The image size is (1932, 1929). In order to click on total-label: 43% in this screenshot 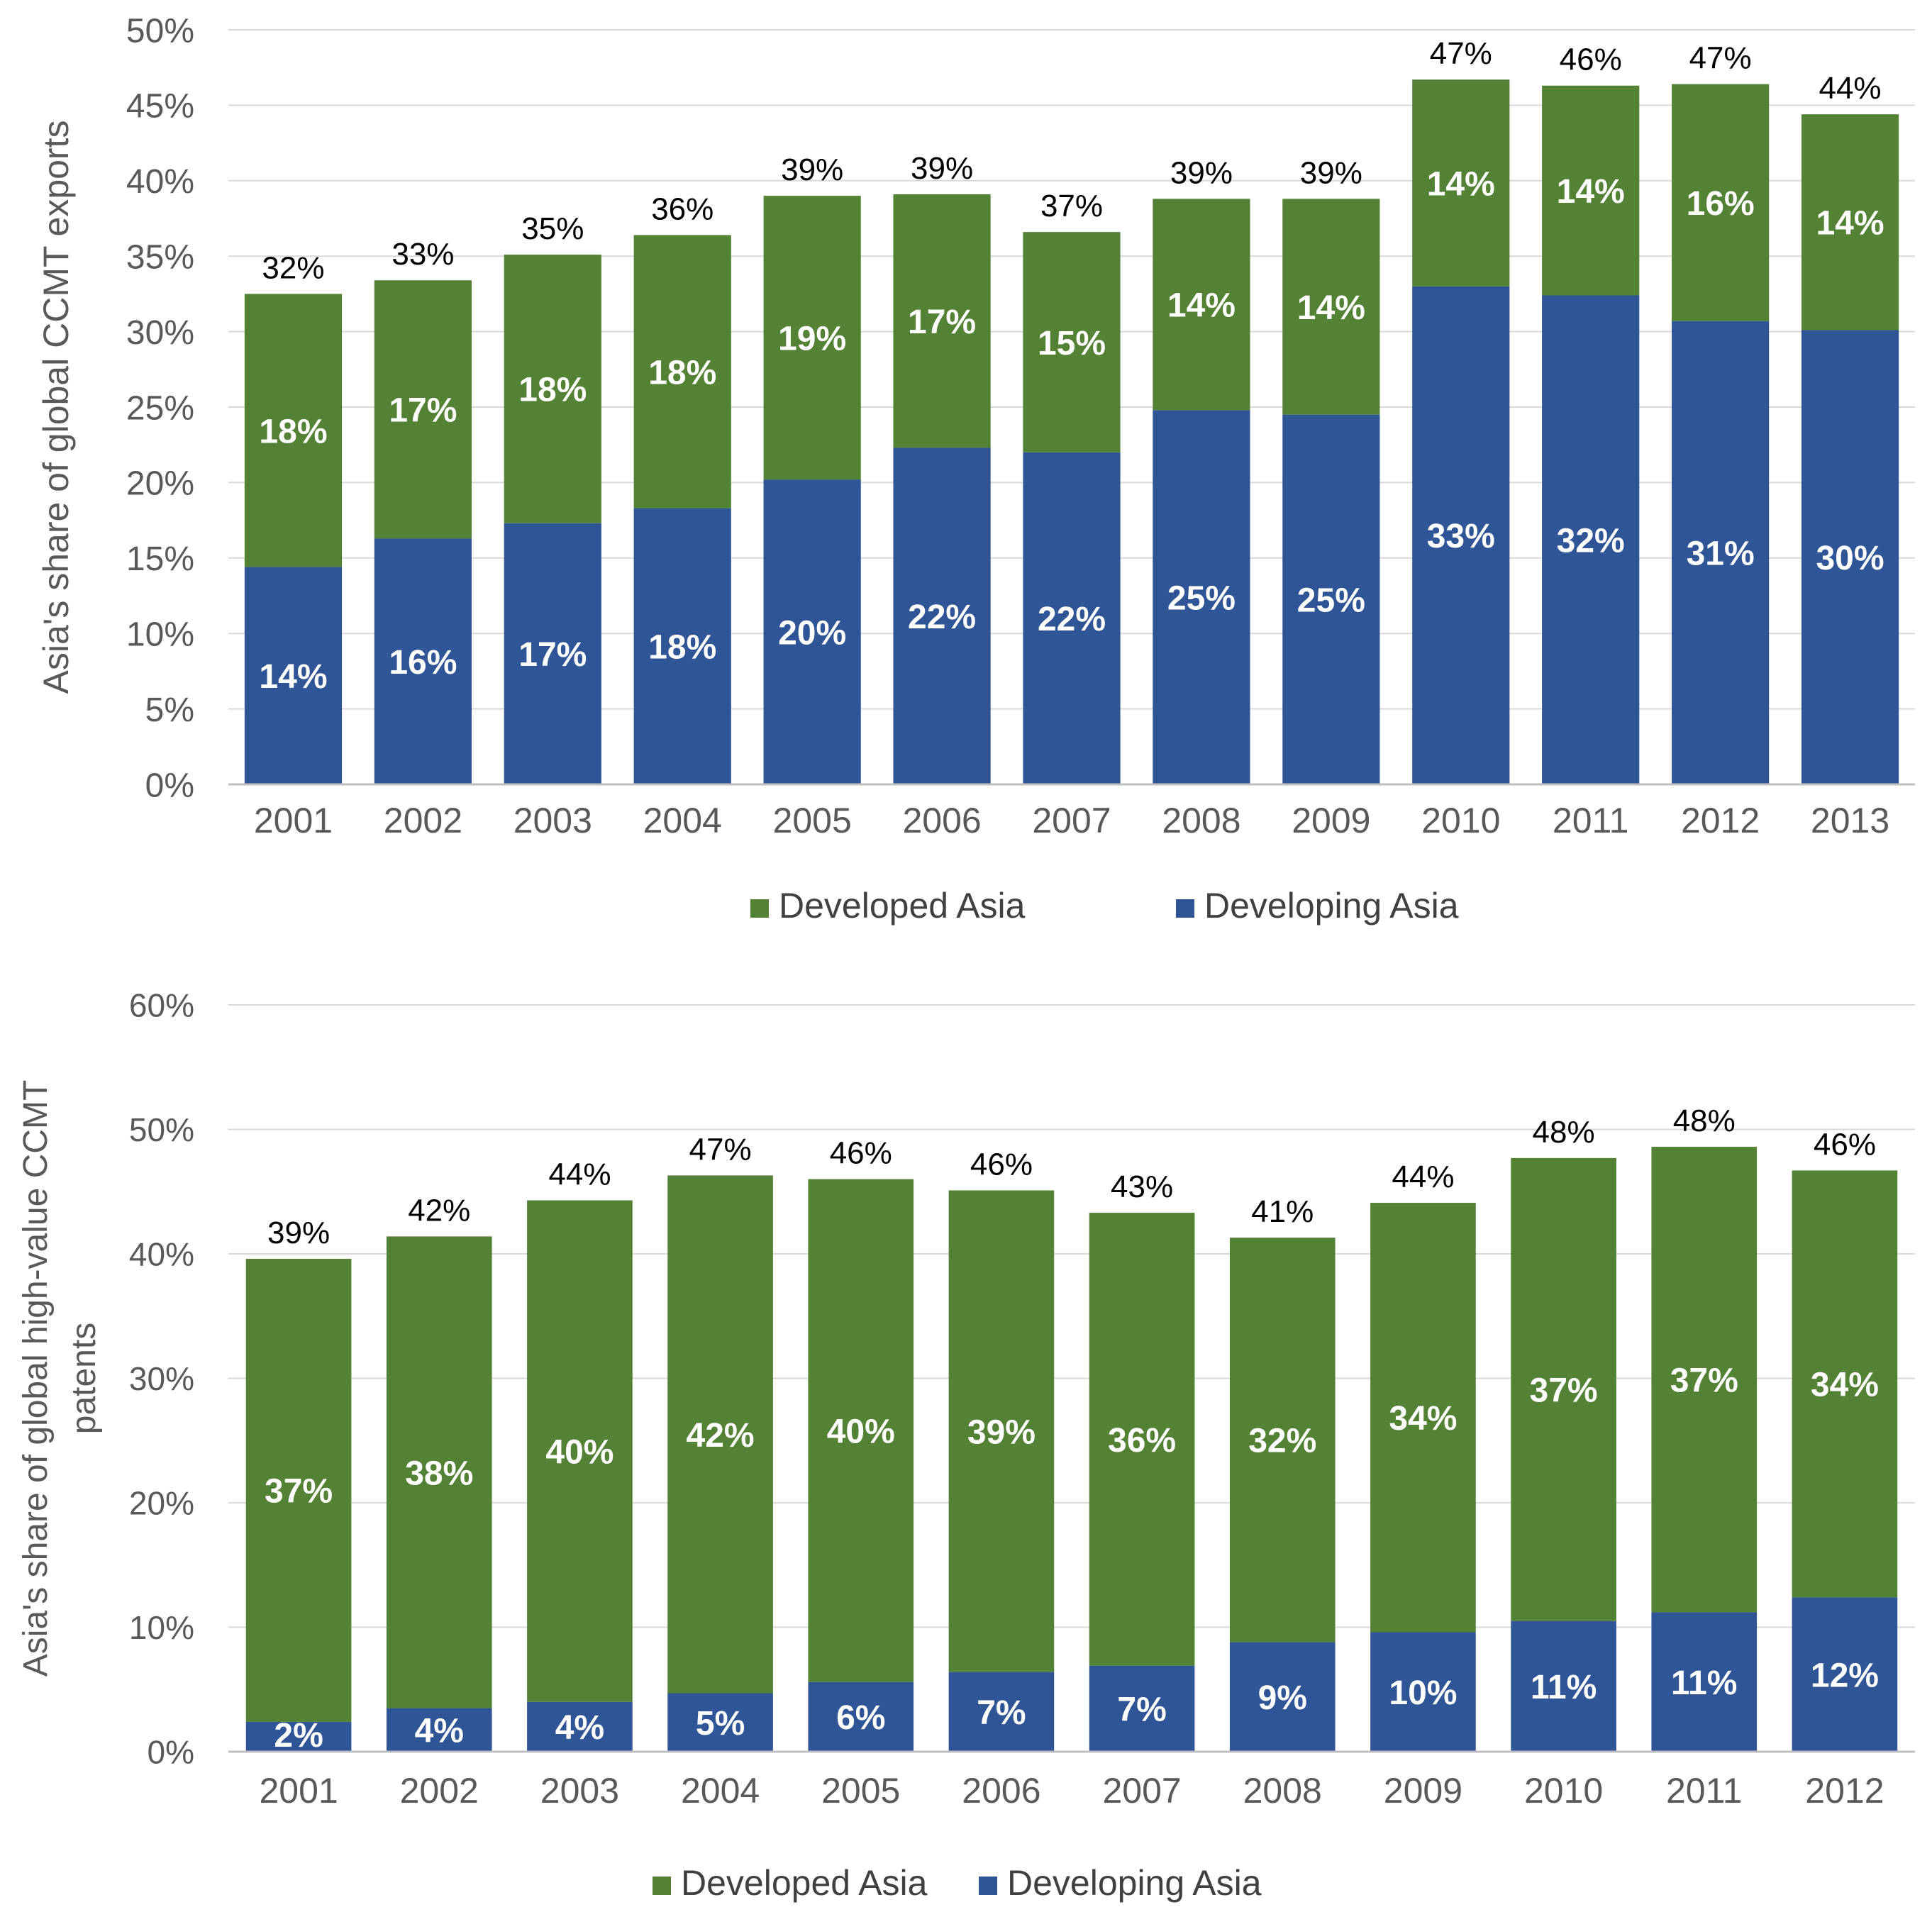, I will do `click(1142, 1186)`.